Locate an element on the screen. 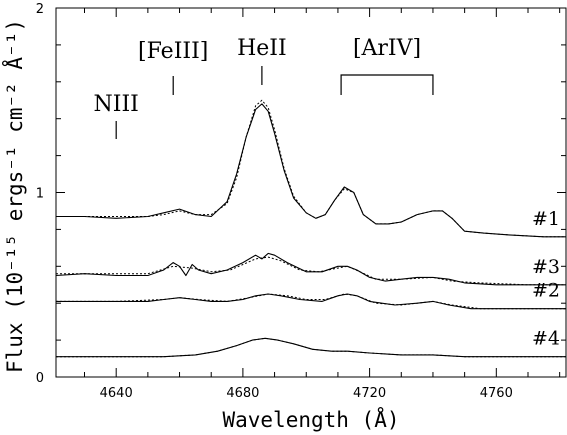 Image resolution: width=567 pixels, height=435 pixels. series-2-observed-line is located at coordinates (311, 301).